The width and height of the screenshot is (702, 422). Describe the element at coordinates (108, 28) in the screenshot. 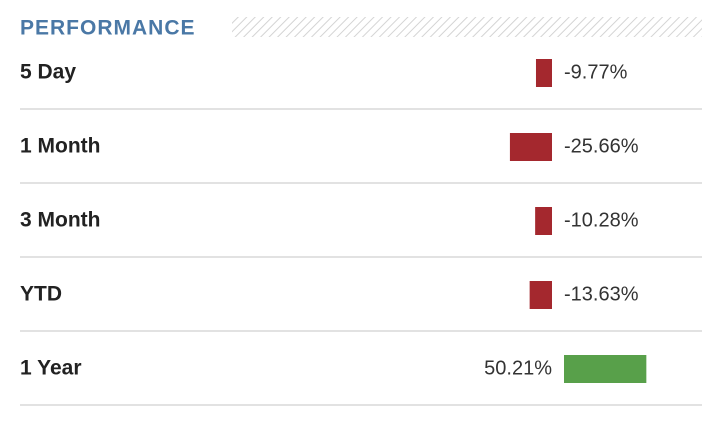

I see `widget-title: PERFORMANCE` at that location.